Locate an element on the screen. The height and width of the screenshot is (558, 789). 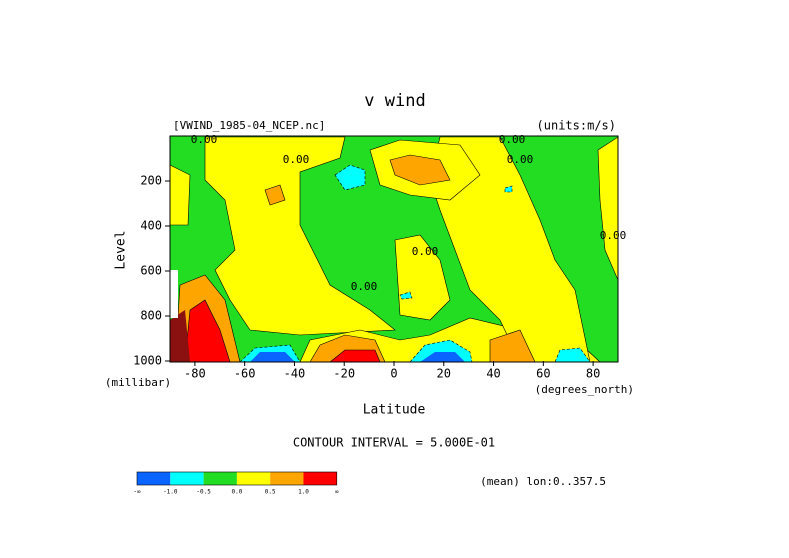
x-tick-label: -40 is located at coordinates (295, 374).